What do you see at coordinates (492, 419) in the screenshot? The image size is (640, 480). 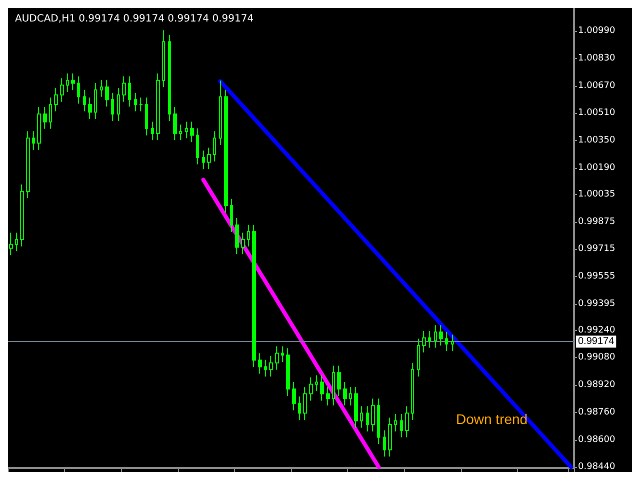 I see `annotation: Down trend` at bounding box center [492, 419].